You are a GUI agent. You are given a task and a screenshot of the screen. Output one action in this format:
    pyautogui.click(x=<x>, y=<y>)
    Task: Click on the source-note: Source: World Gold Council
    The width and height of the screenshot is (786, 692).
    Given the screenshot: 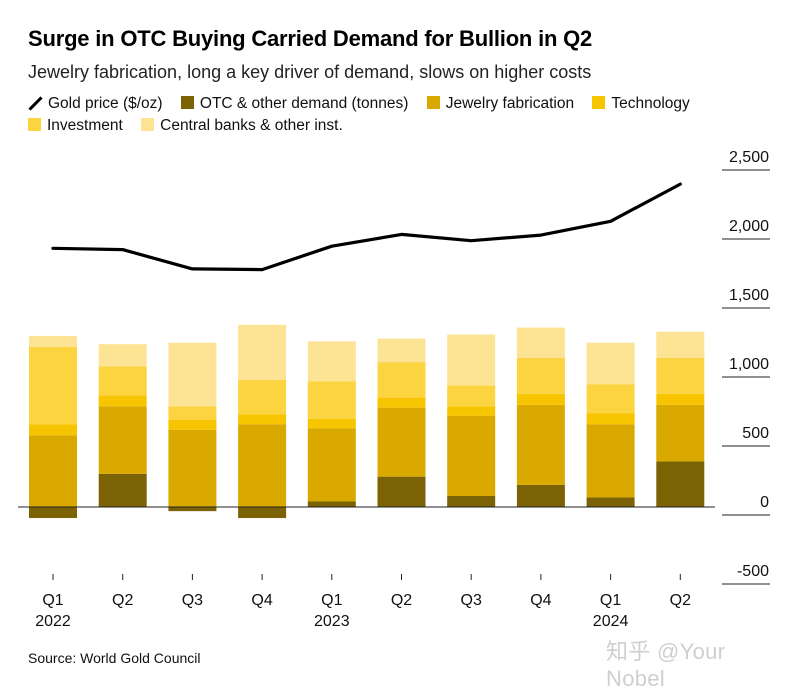 What is the action you would take?
    pyautogui.click(x=114, y=658)
    